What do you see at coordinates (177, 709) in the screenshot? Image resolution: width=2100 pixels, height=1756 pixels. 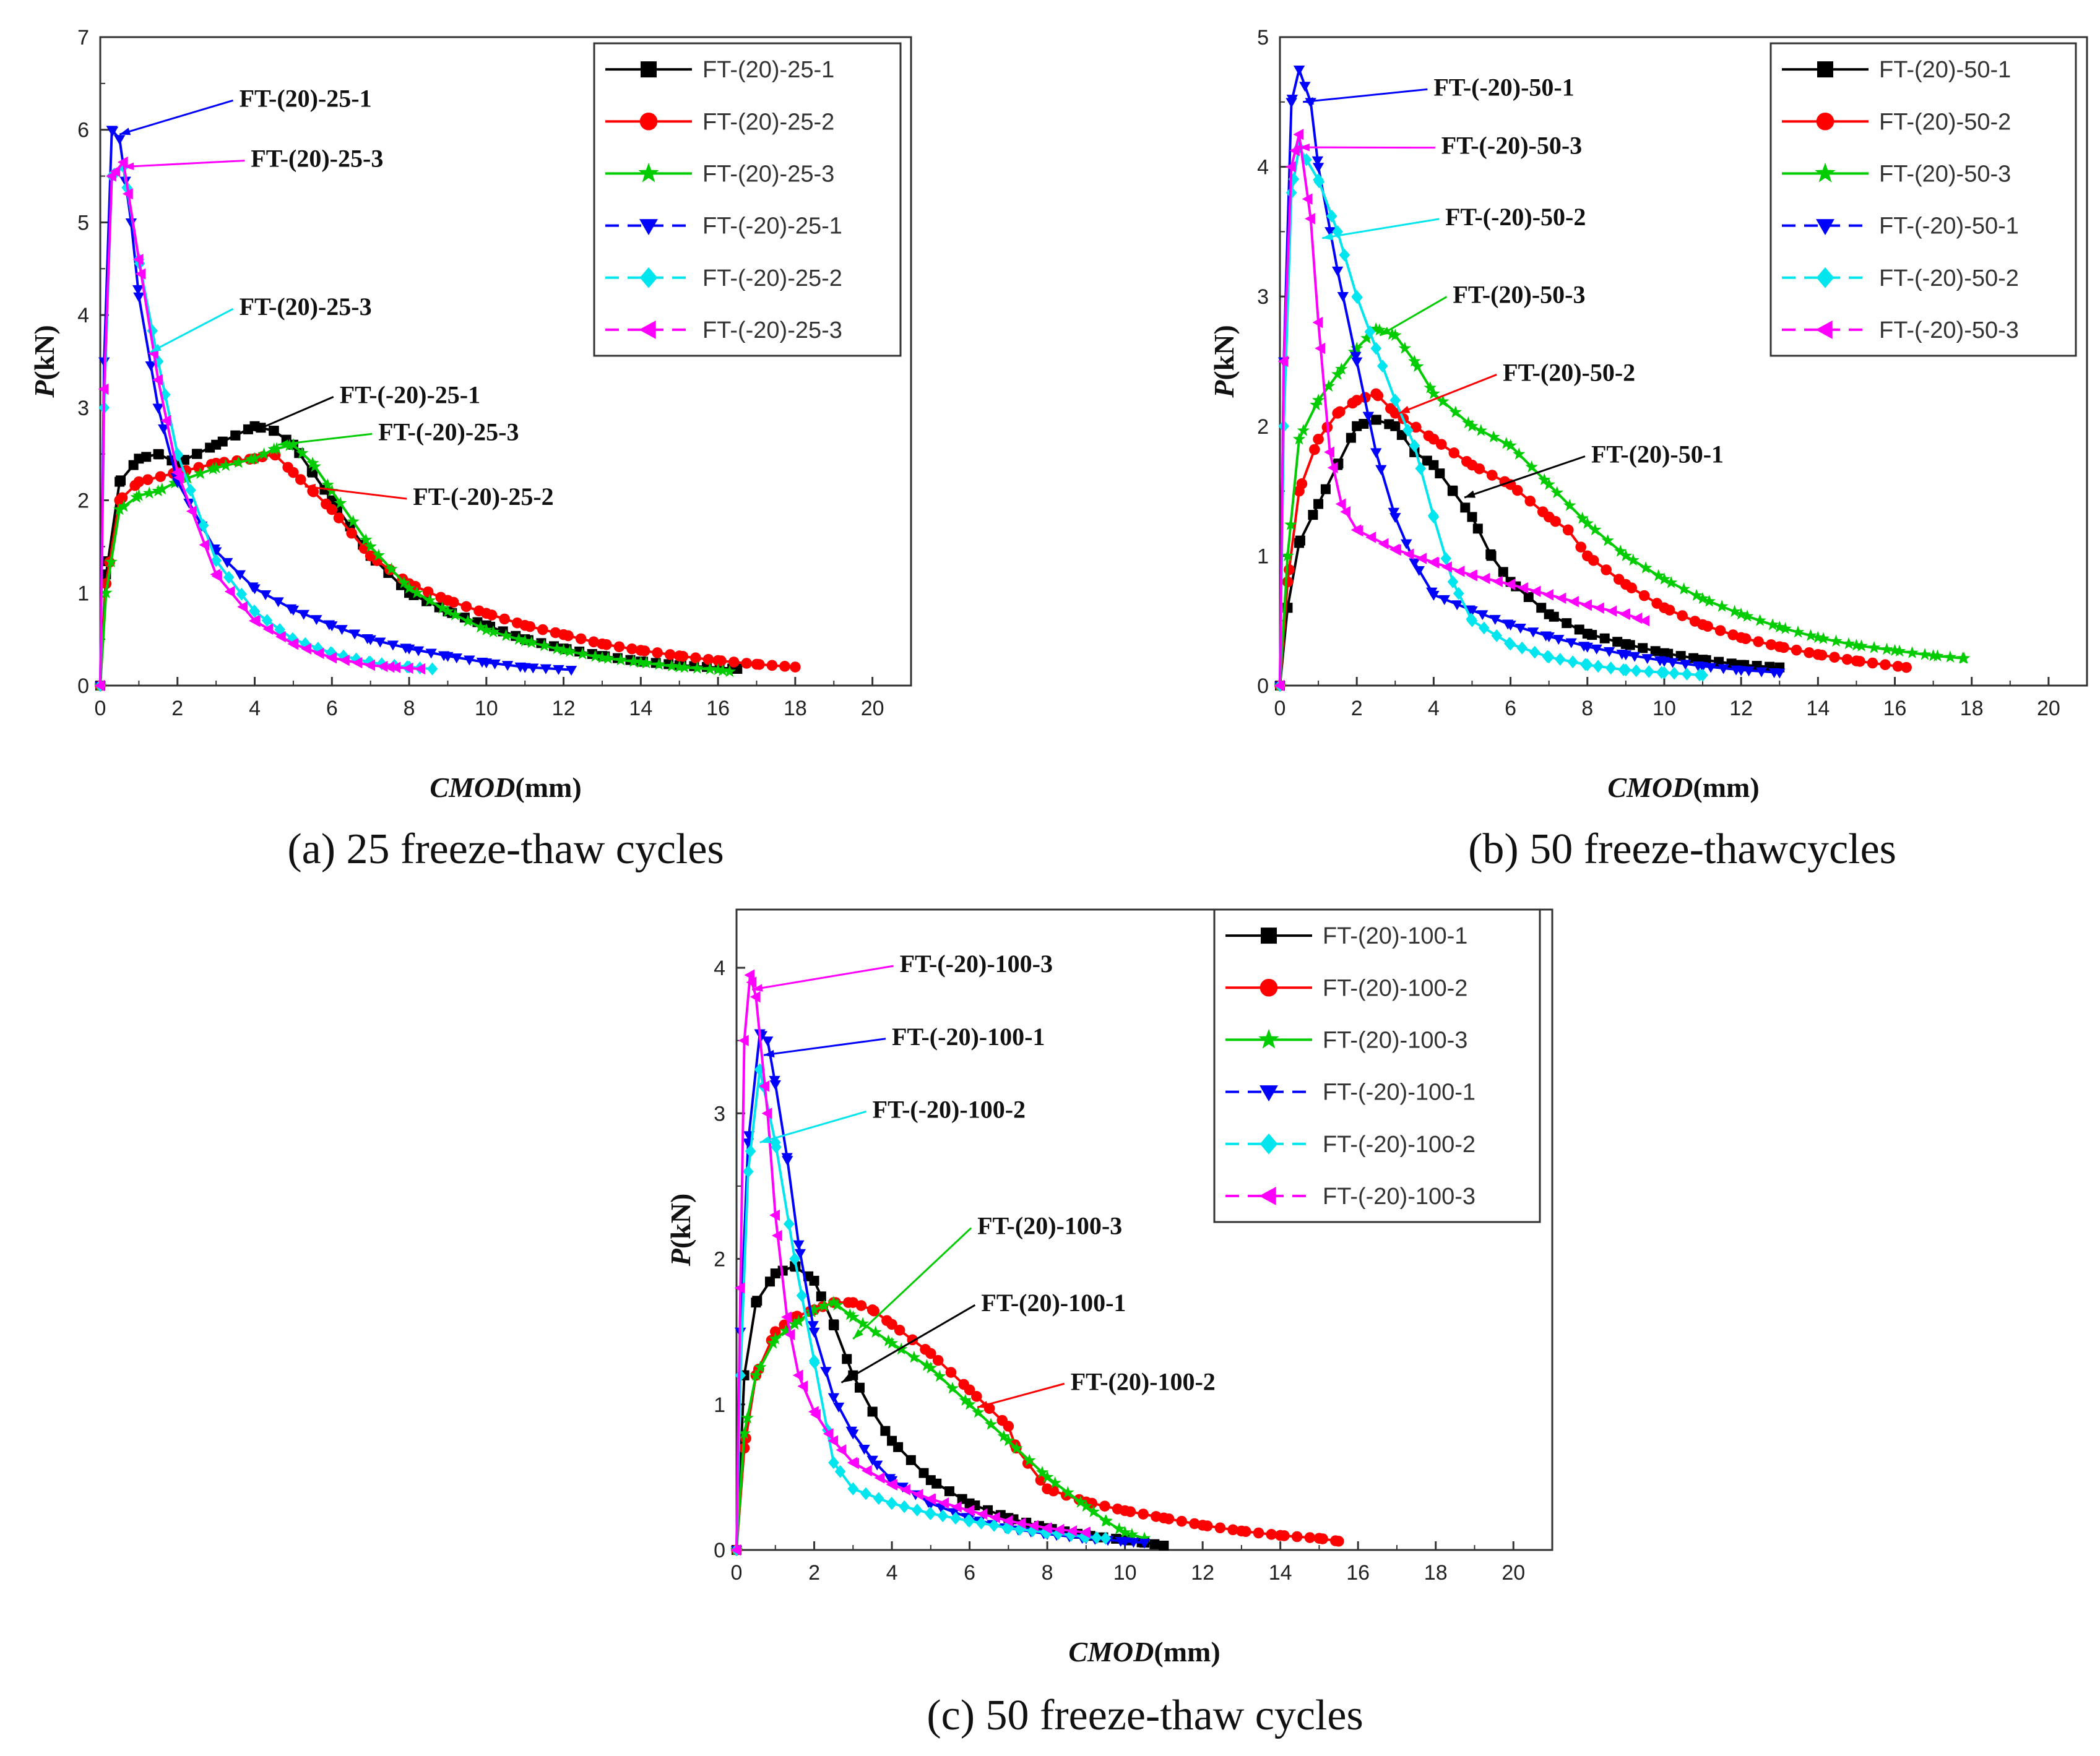 I see `x-tick-label: 2` at bounding box center [177, 709].